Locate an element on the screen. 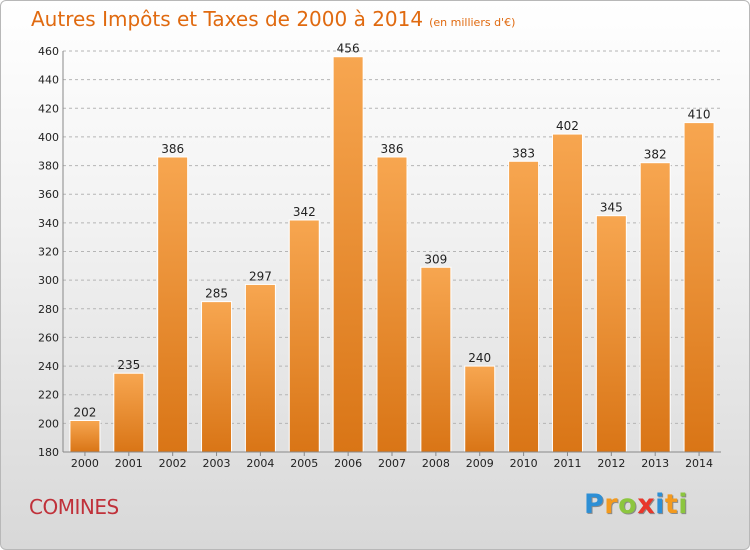 The height and width of the screenshot is (550, 750). chart-title: Autres Impôts et Taxes de 2000 à 2014 is located at coordinates (227, 19).